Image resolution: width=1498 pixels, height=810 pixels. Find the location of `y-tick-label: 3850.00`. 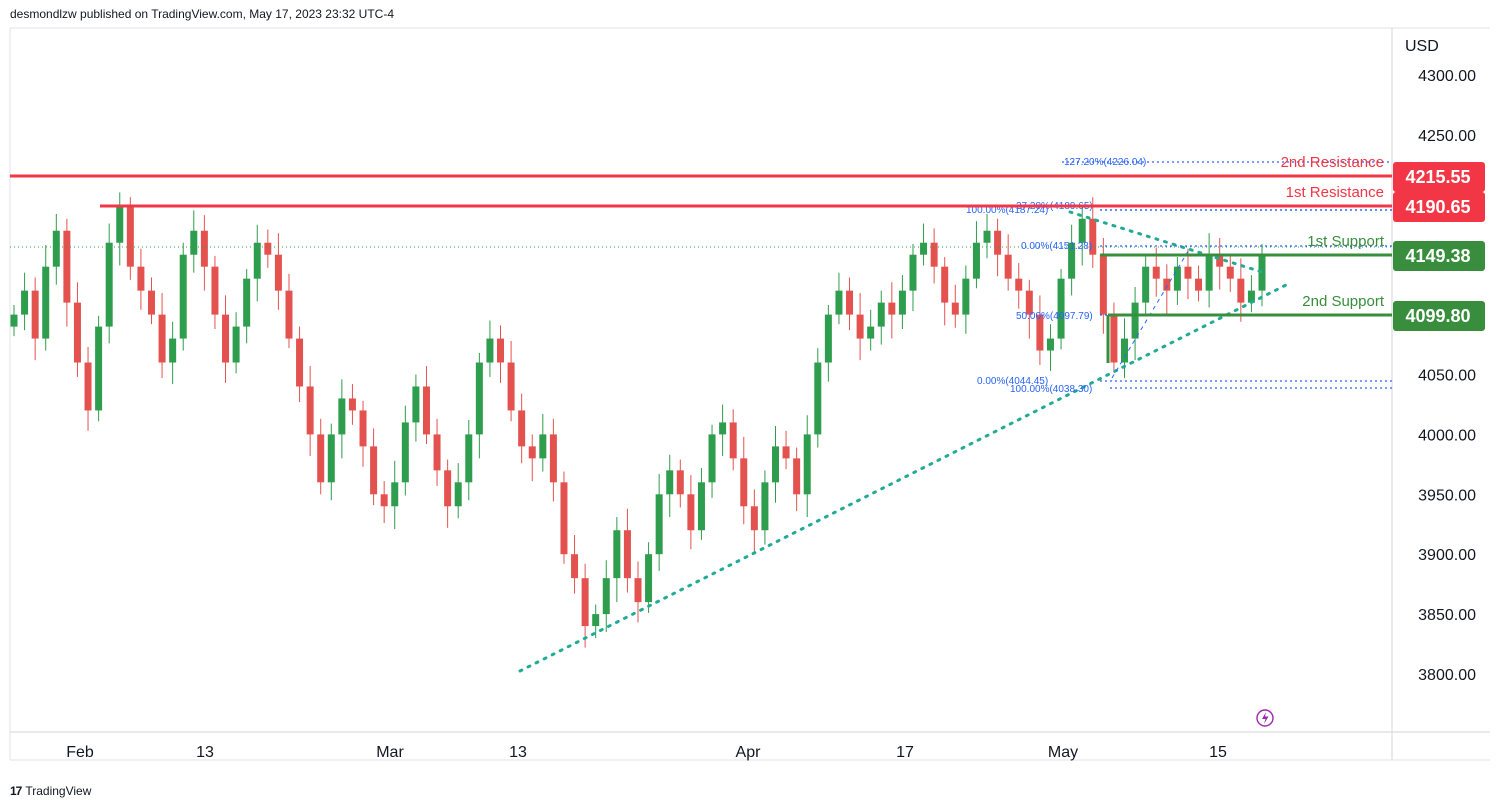

y-tick-label: 3850.00 is located at coordinates (1447, 615).